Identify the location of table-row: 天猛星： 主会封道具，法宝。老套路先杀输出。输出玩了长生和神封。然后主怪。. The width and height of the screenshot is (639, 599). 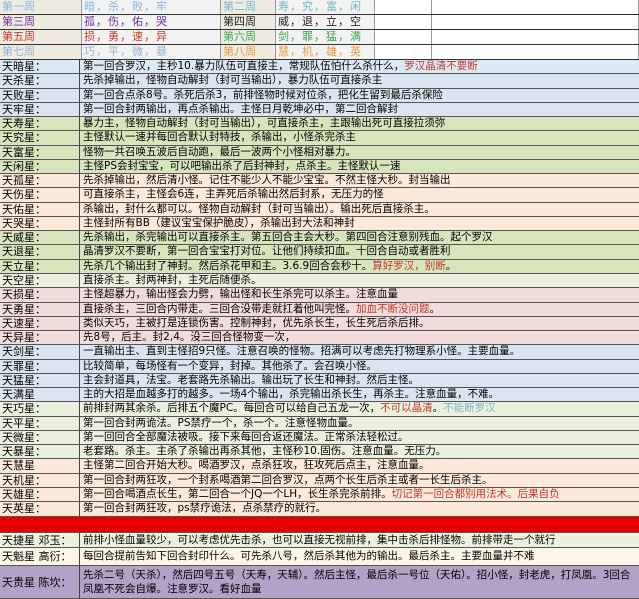
(319, 381).